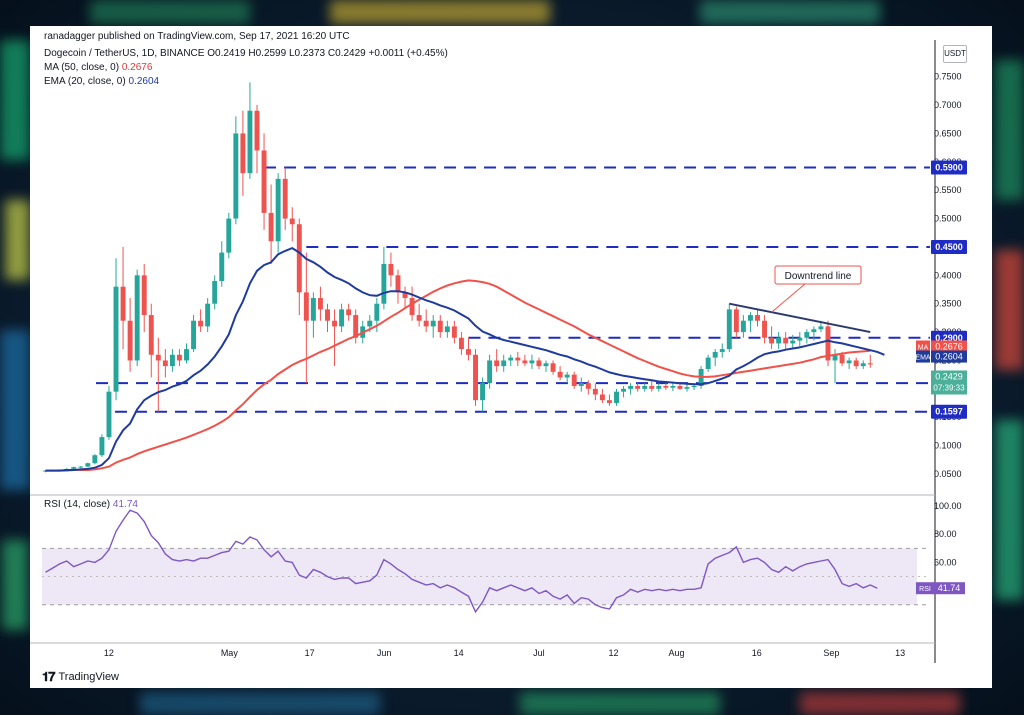  What do you see at coordinates (230, 653) in the screenshot?
I see `x-tick-label: May` at bounding box center [230, 653].